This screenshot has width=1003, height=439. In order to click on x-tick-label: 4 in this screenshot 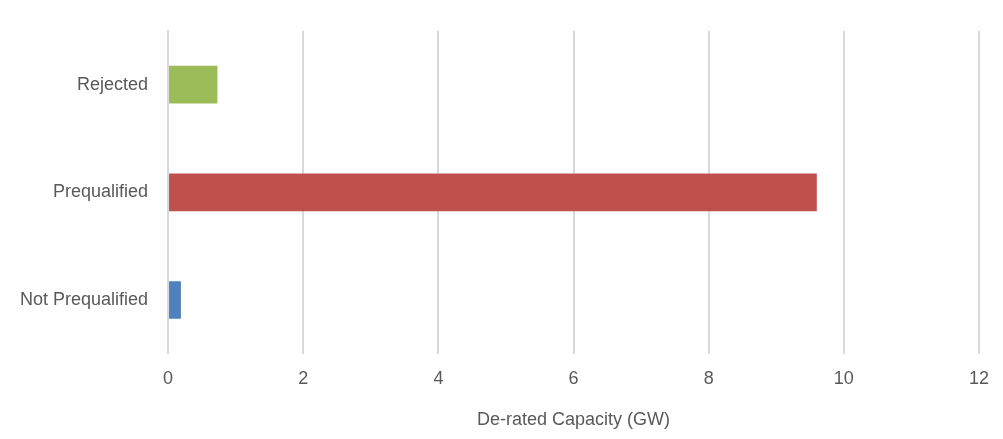, I will do `click(438, 377)`.